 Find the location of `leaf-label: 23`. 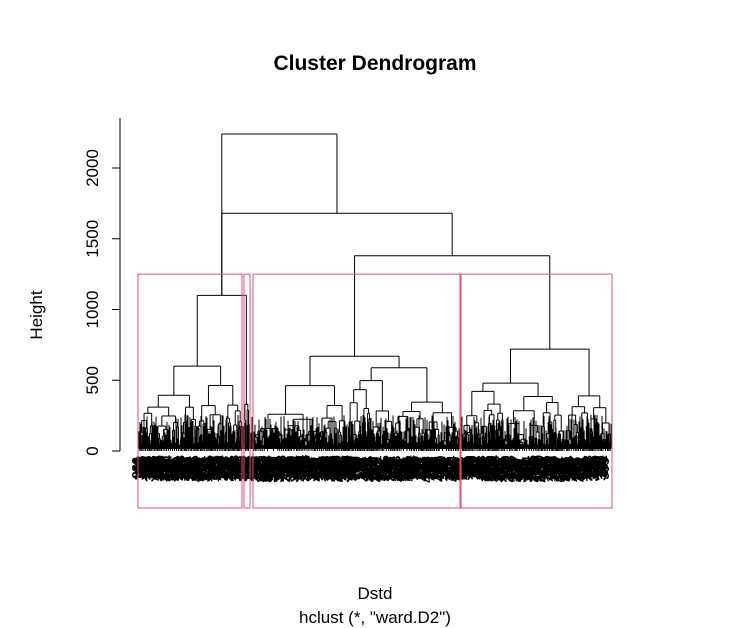

leaf-label: 23 is located at coordinates (509, 462).